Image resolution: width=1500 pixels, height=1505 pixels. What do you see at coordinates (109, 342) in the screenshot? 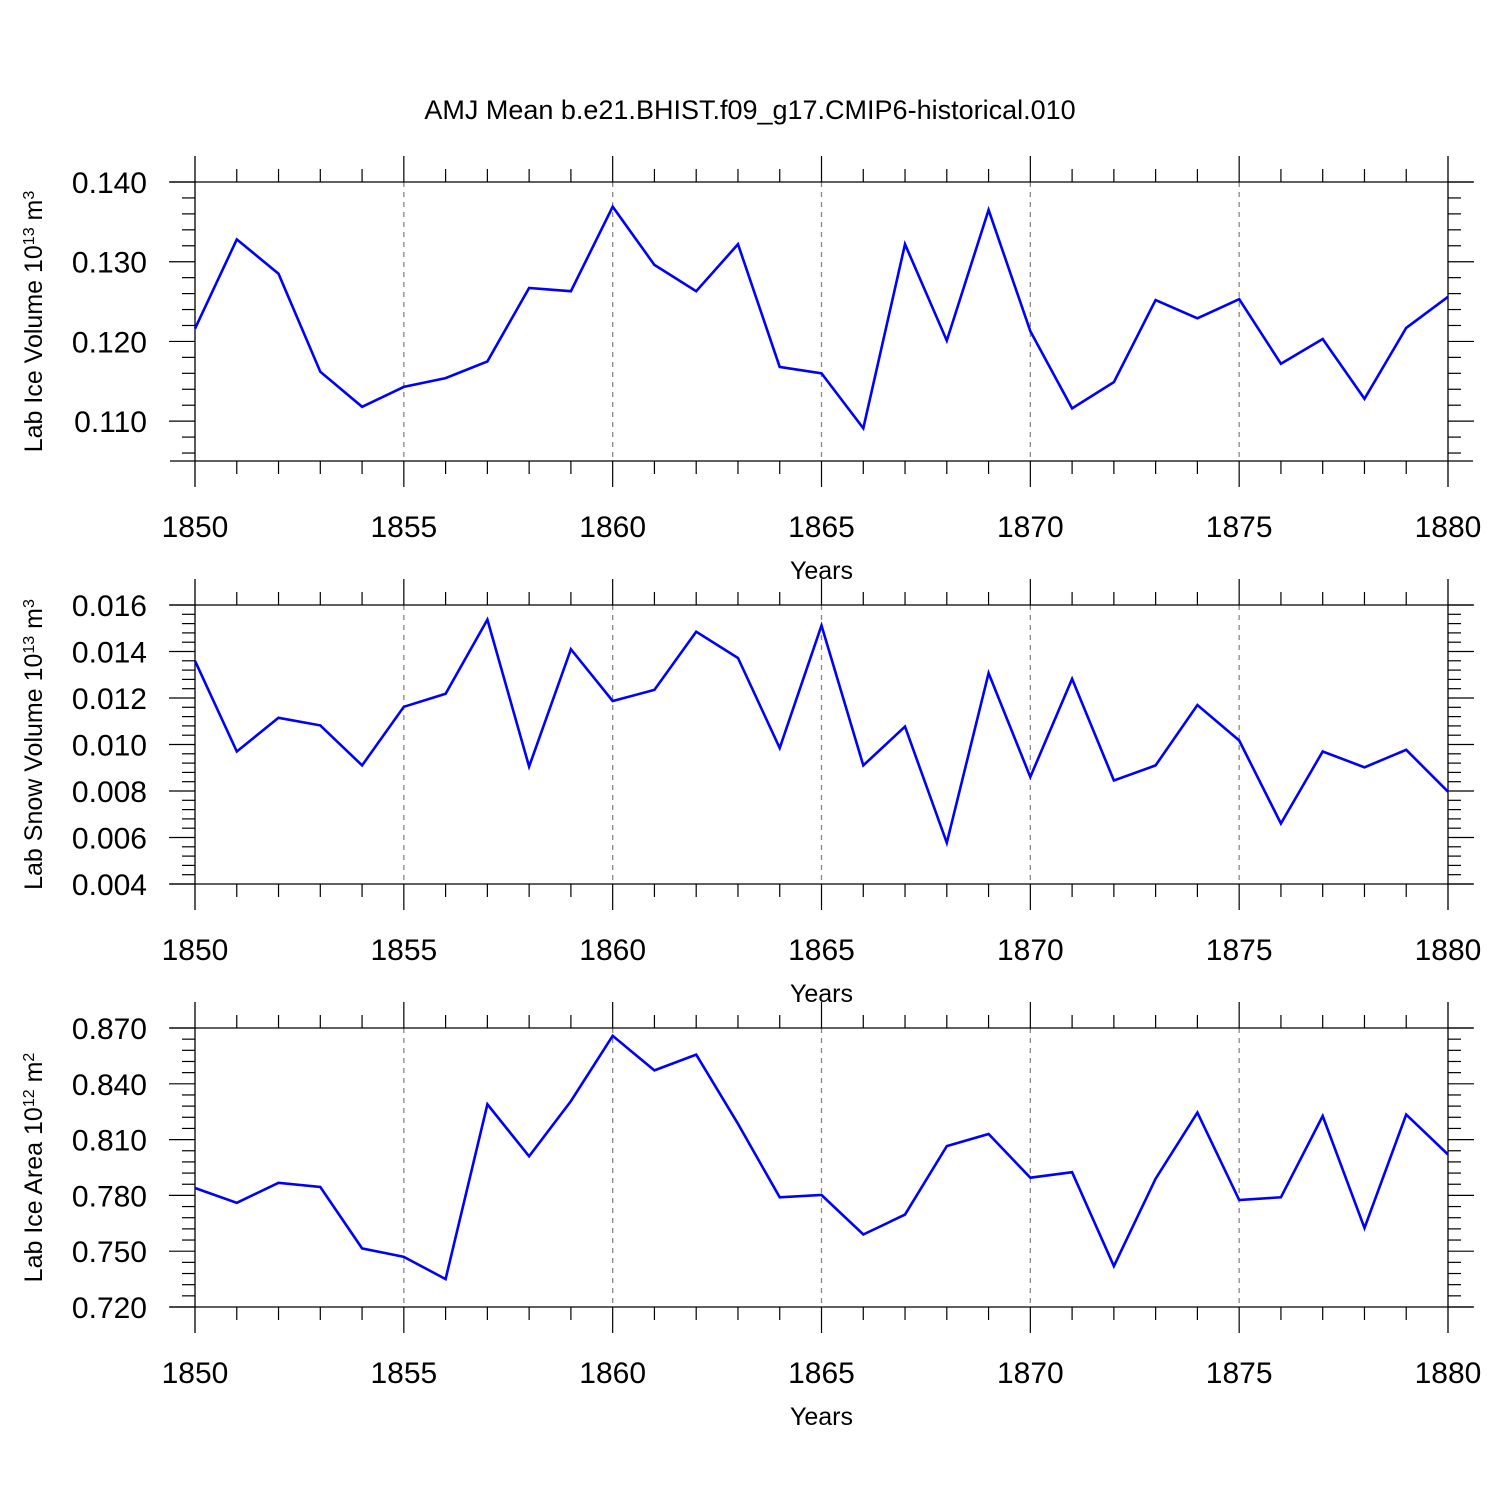
I see `y-tick-label: 0.120` at bounding box center [109, 342].